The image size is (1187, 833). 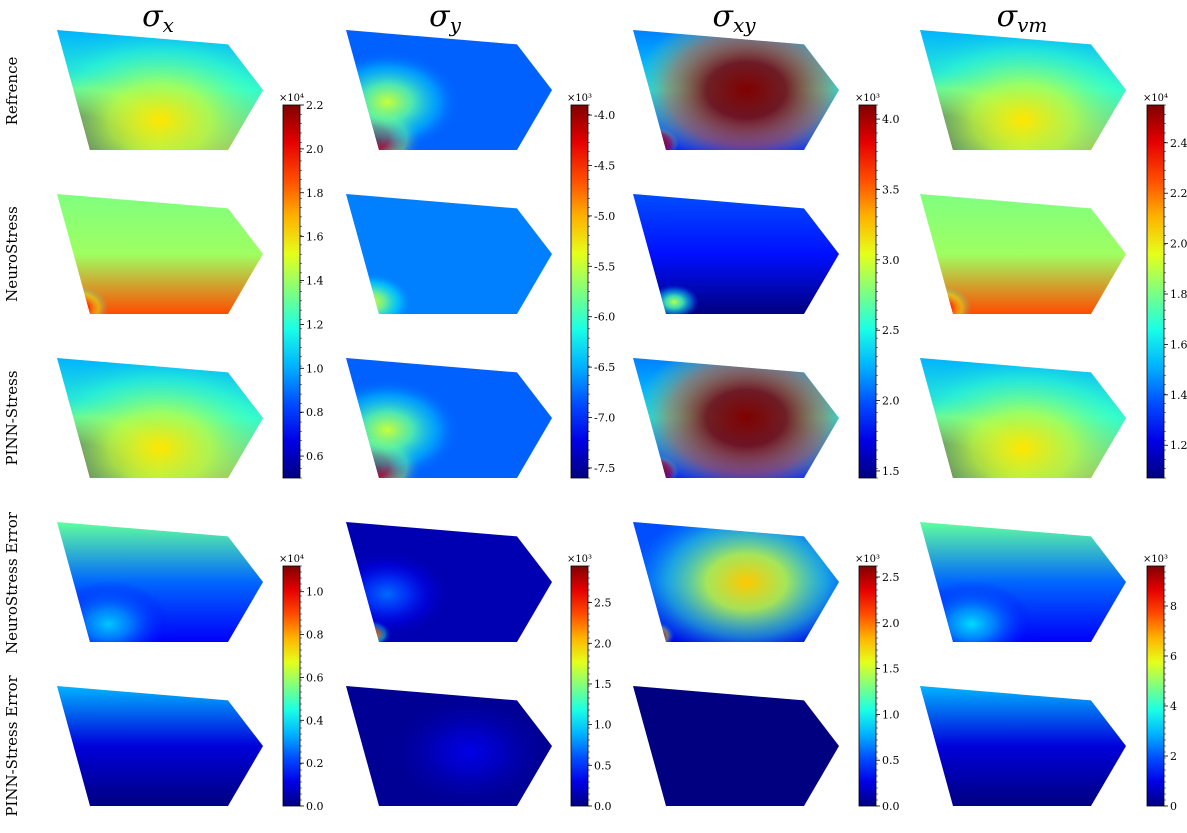 I want to click on colorbar-tick-label: 0.2, so click(x=315, y=763).